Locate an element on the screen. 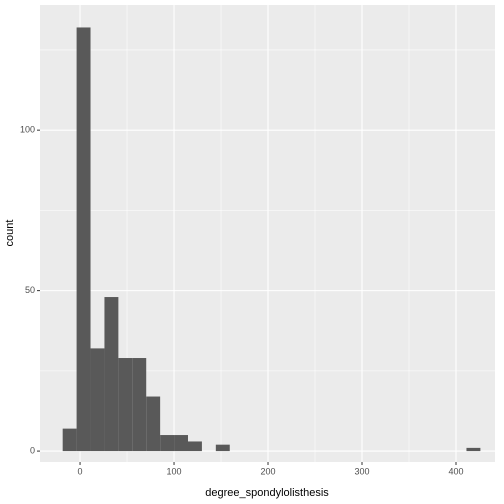 The image size is (504, 504). x-tick-label: 400 is located at coordinates (455, 471).